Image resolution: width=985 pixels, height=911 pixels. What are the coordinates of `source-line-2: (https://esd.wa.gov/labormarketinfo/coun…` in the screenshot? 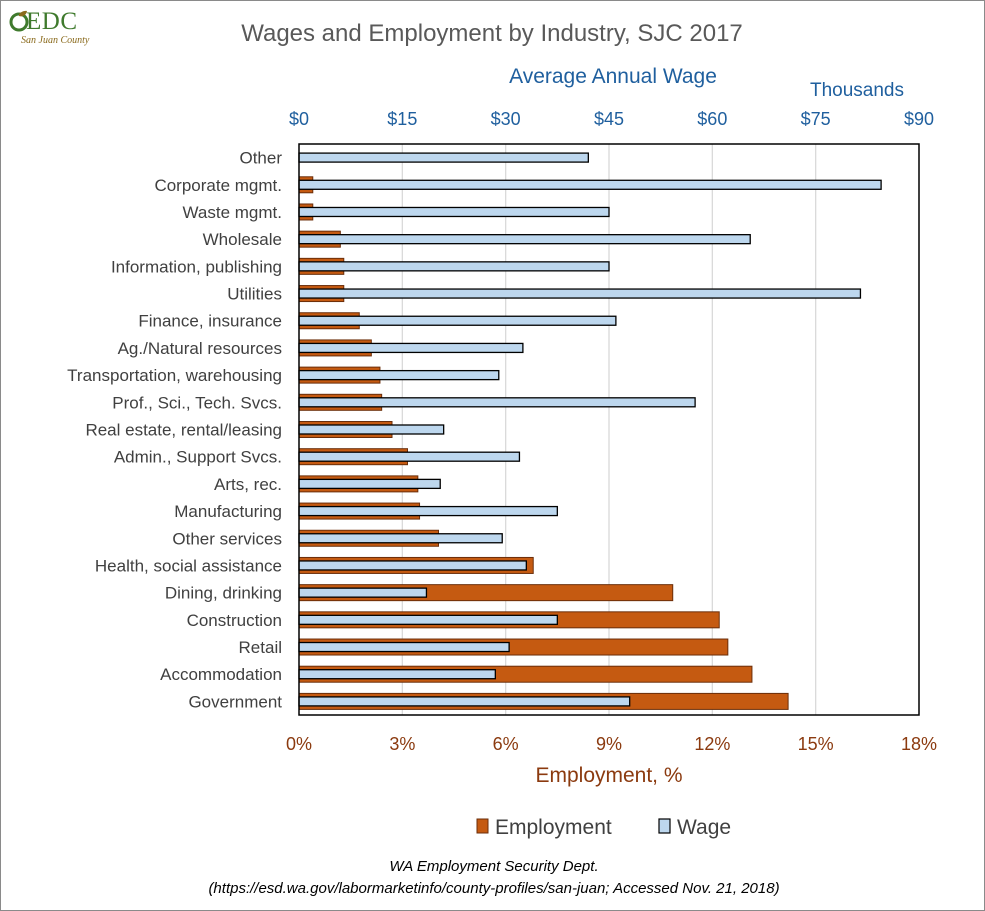 It's located at (493, 888).